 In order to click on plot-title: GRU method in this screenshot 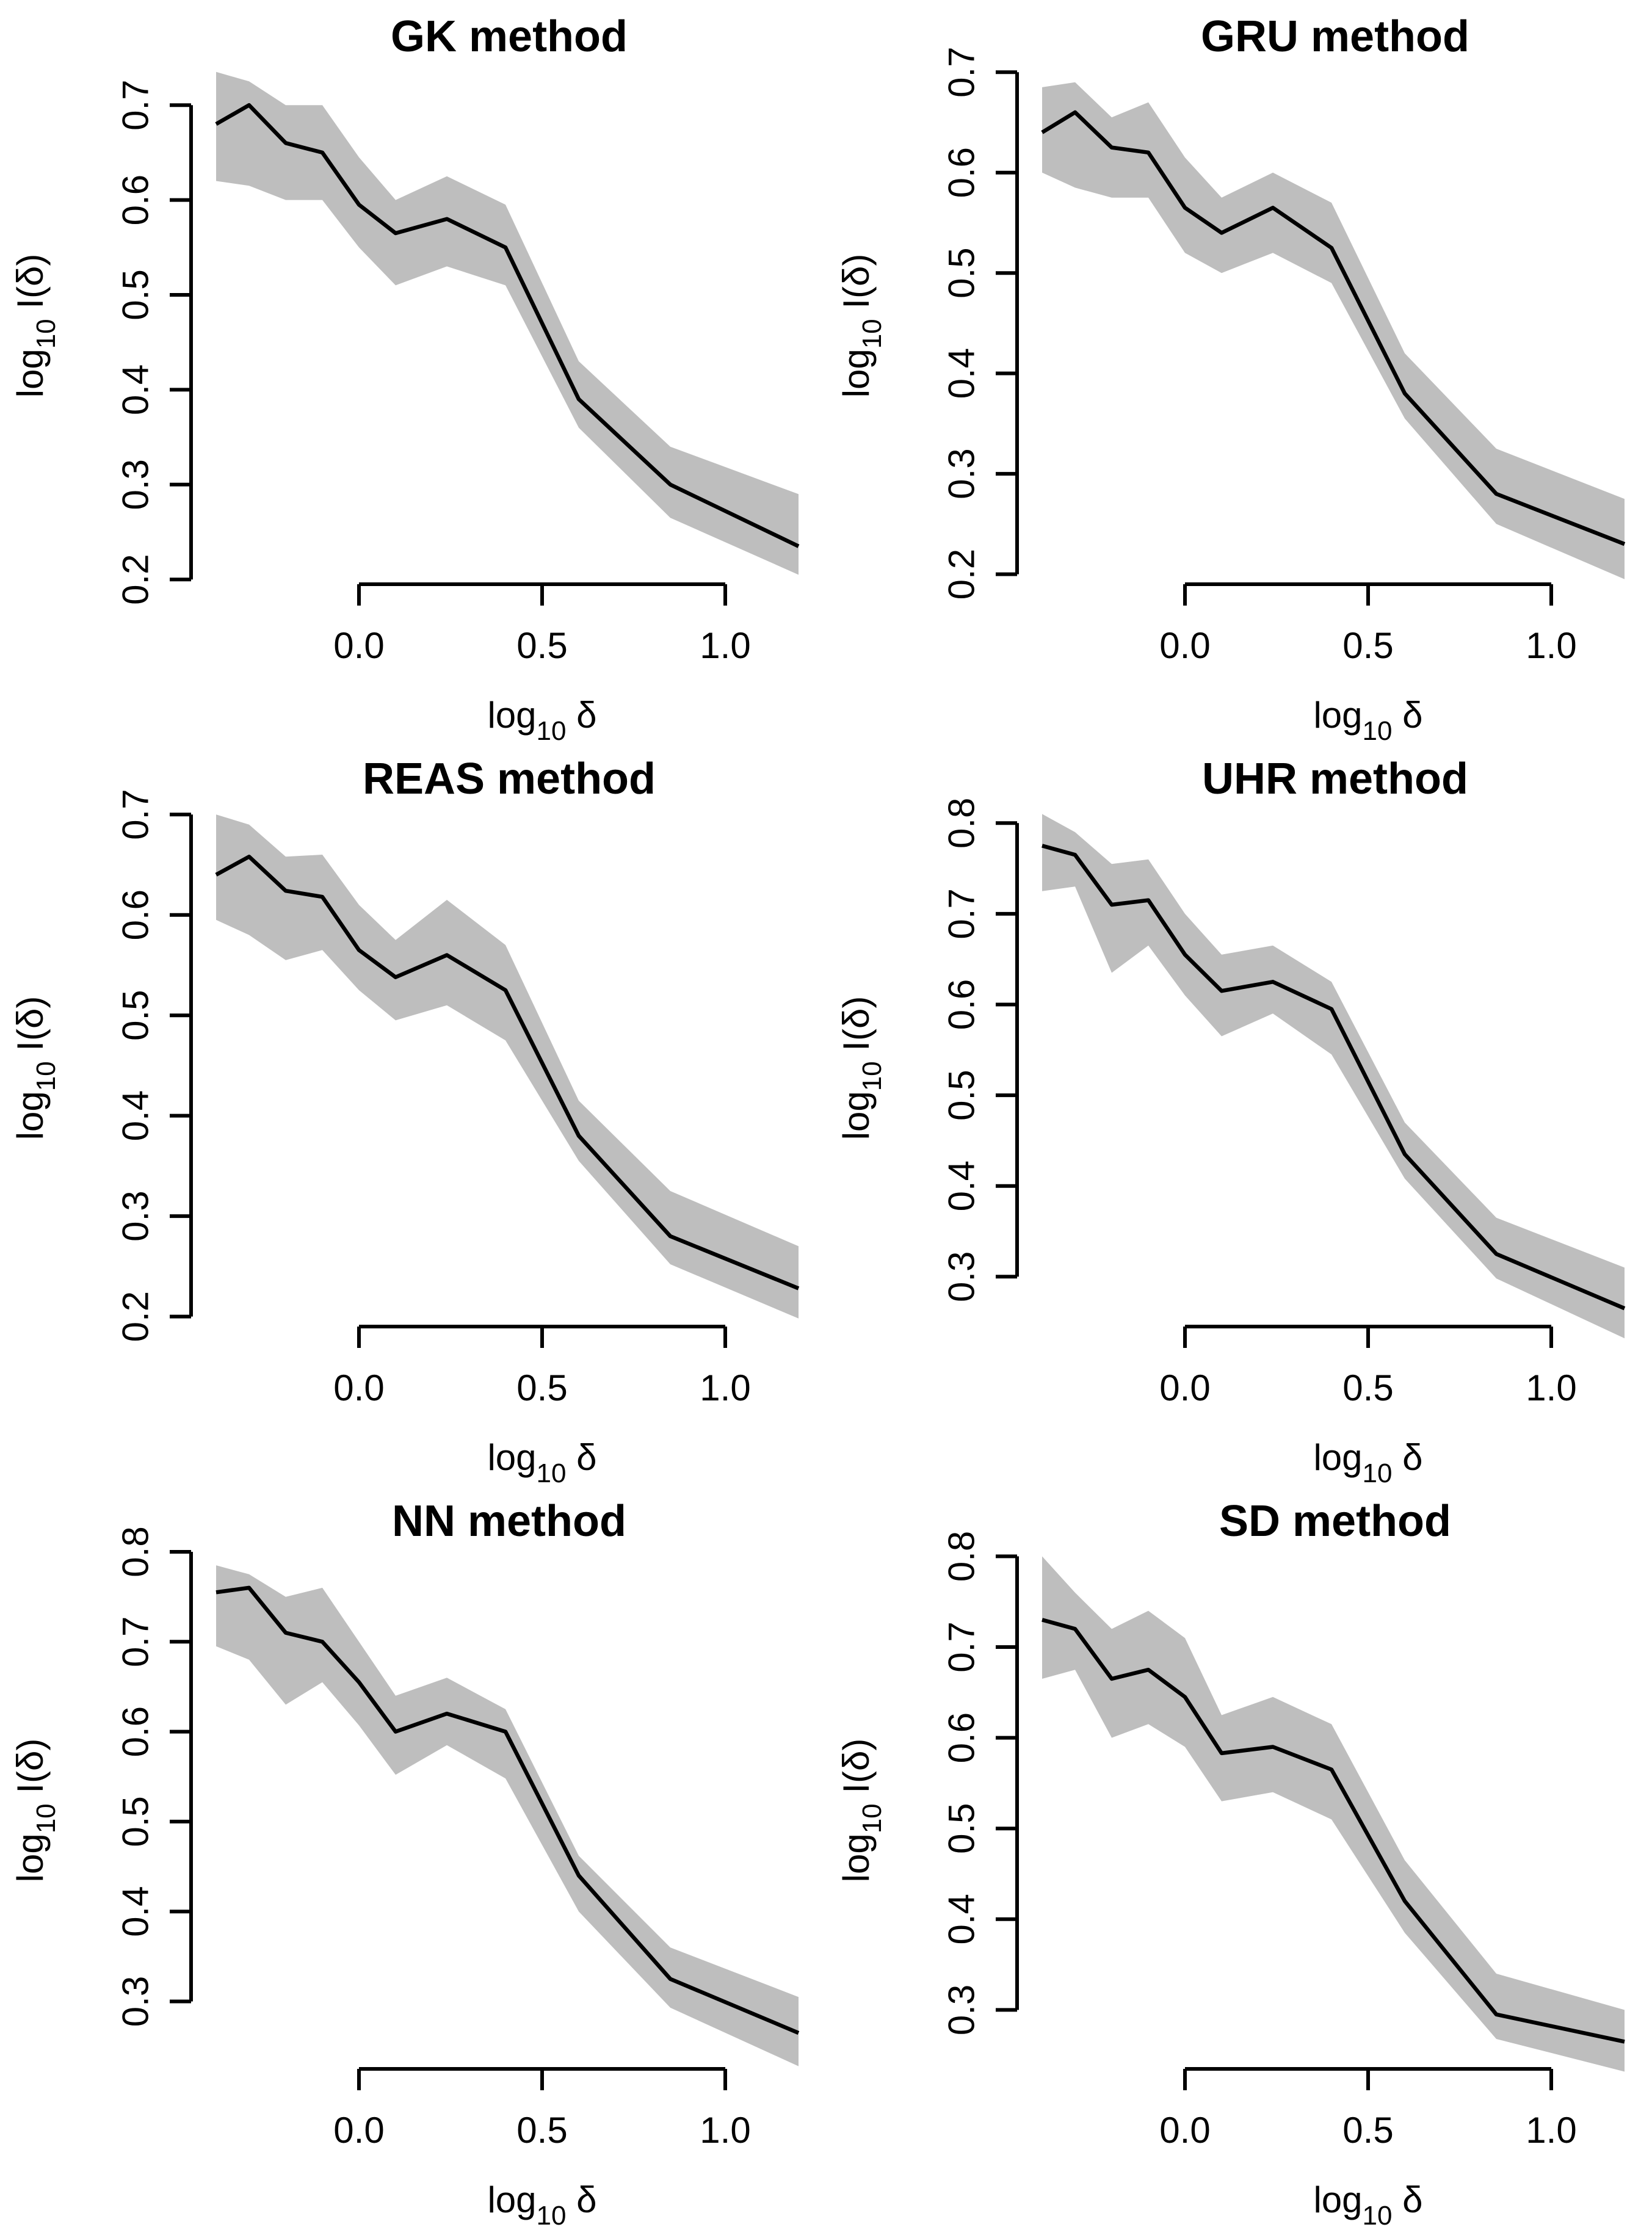, I will do `click(1335, 36)`.